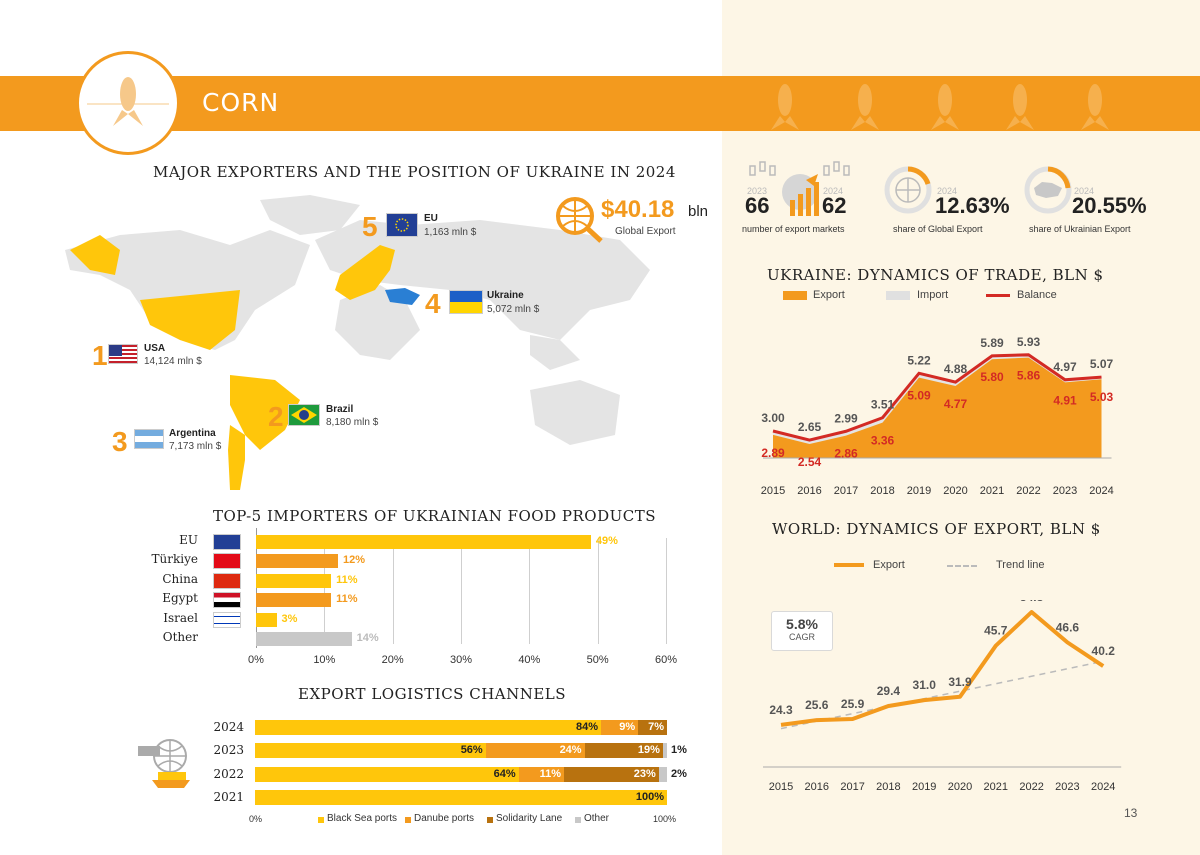 This screenshot has height=855, width=1200. Describe the element at coordinates (846, 418) in the screenshot. I see `import-value-label: 2.99` at that location.